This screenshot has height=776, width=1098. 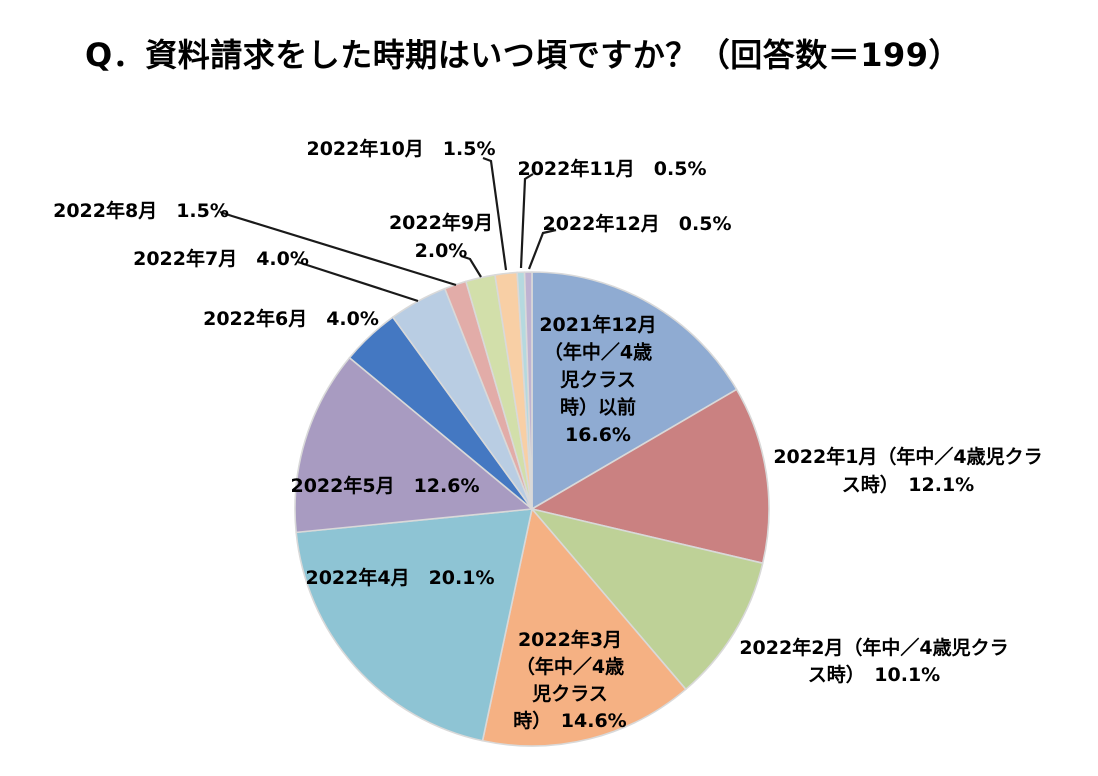 I want to click on slice-label-4-line-2: （年中／4歳, so click(x=570, y=666).